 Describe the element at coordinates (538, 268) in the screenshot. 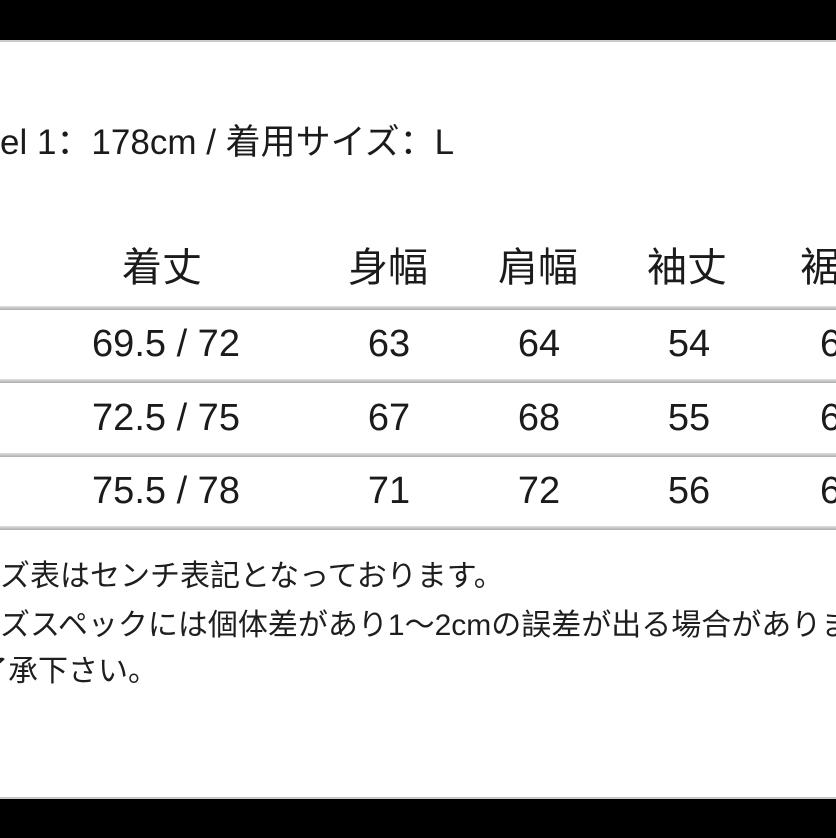

I see `column-header-shoulder: 肩幅` at that location.